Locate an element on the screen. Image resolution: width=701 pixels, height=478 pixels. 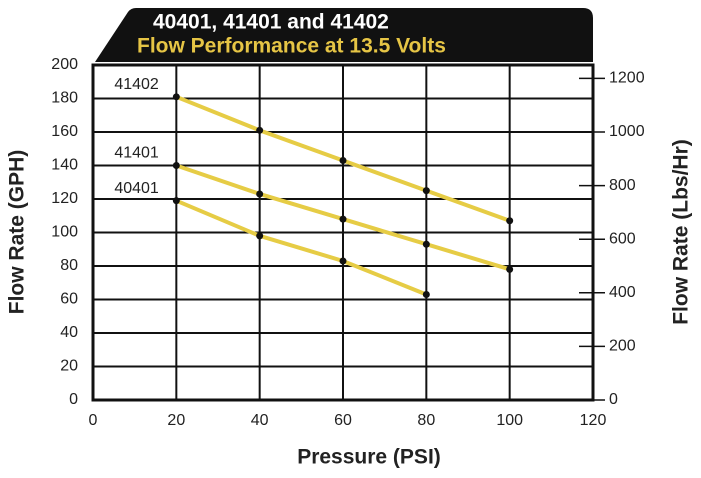
x-tick-label: 40 is located at coordinates (260, 420).